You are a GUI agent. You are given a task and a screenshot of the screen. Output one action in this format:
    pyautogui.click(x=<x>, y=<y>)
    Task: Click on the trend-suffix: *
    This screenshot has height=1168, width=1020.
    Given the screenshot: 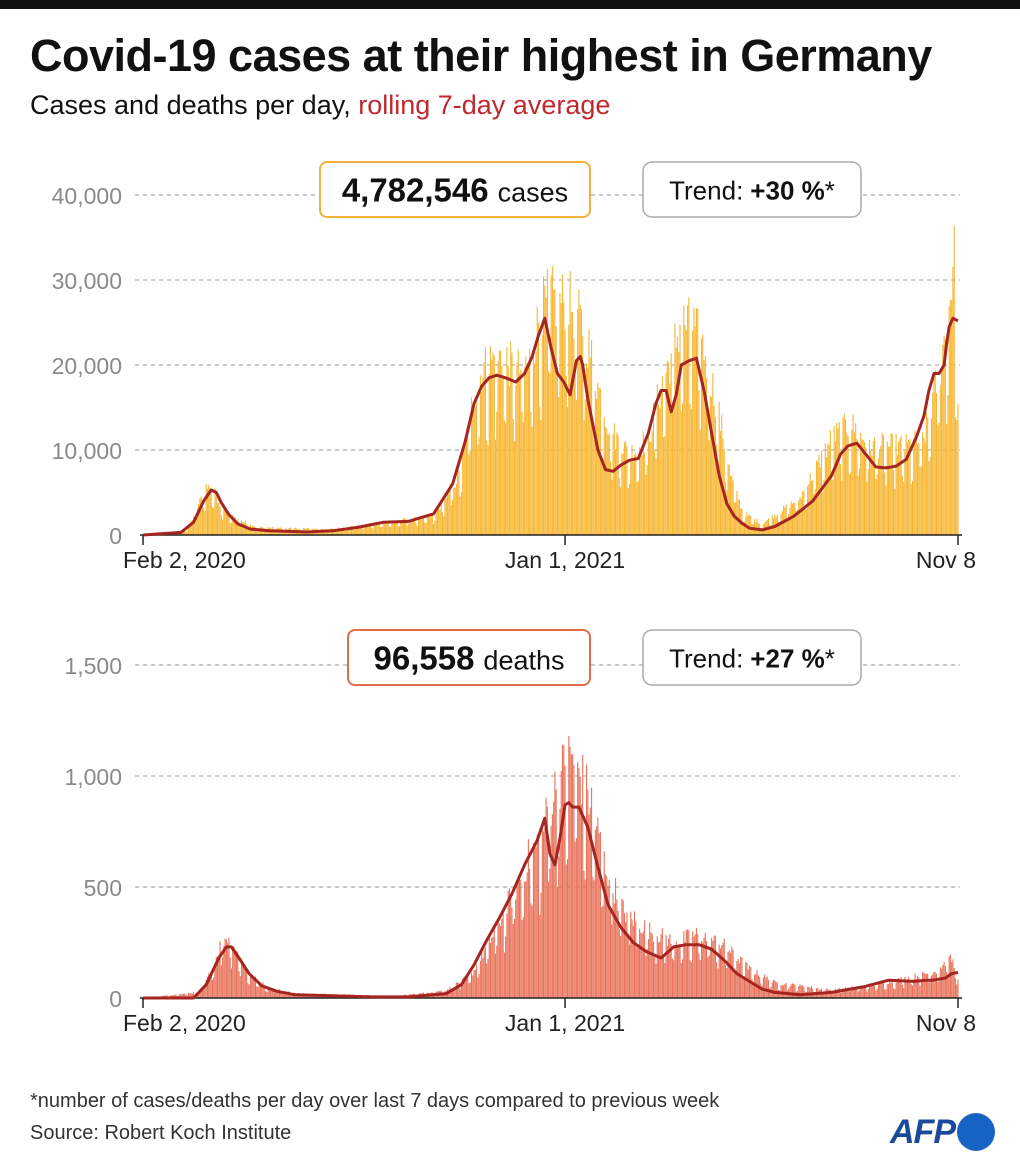 What is the action you would take?
    pyautogui.click(x=830, y=659)
    